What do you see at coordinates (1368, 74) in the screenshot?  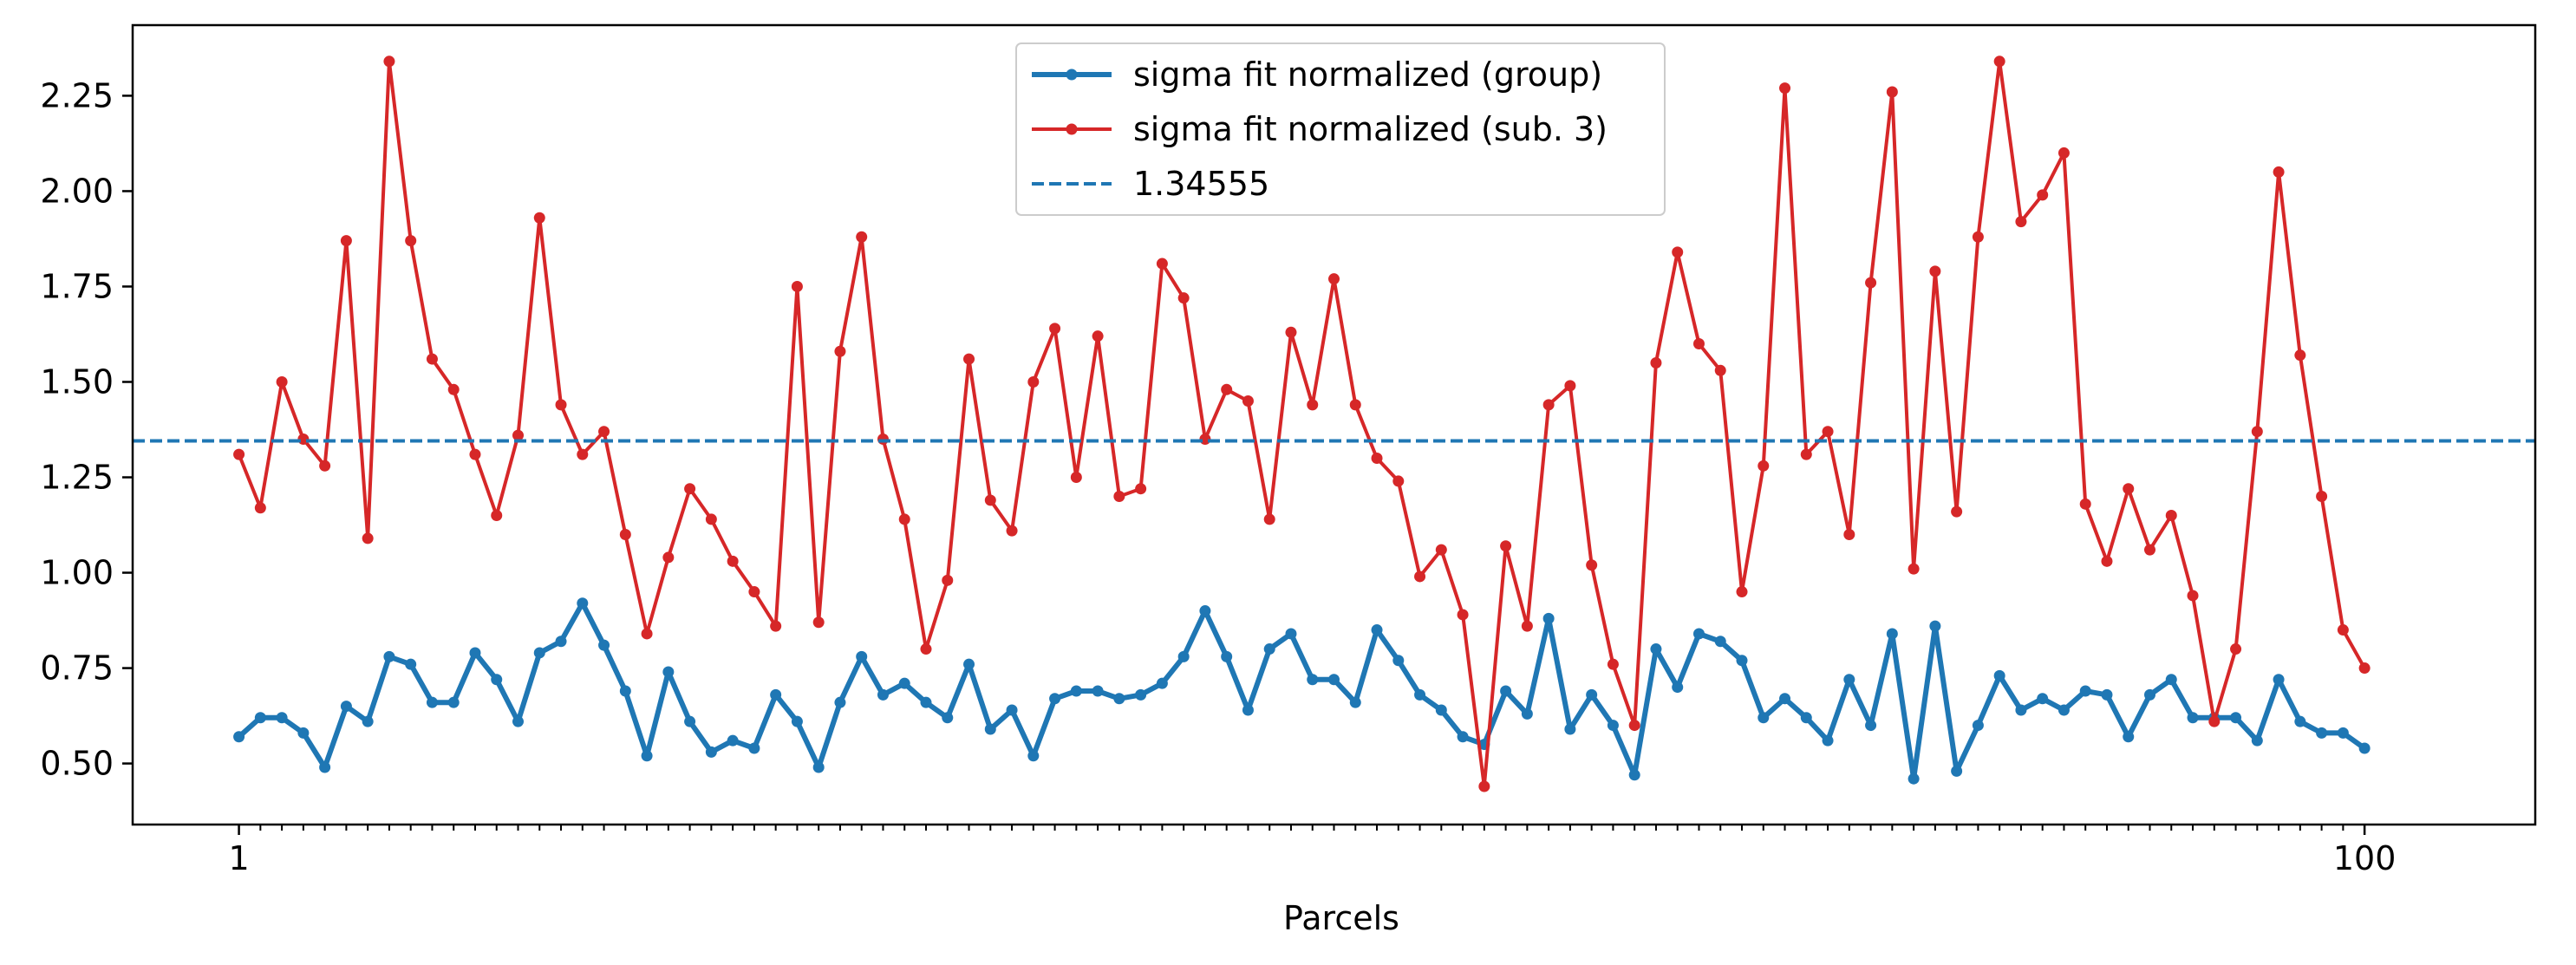 I see `legend-label: sigma fit normalized (group)` at bounding box center [1368, 74].